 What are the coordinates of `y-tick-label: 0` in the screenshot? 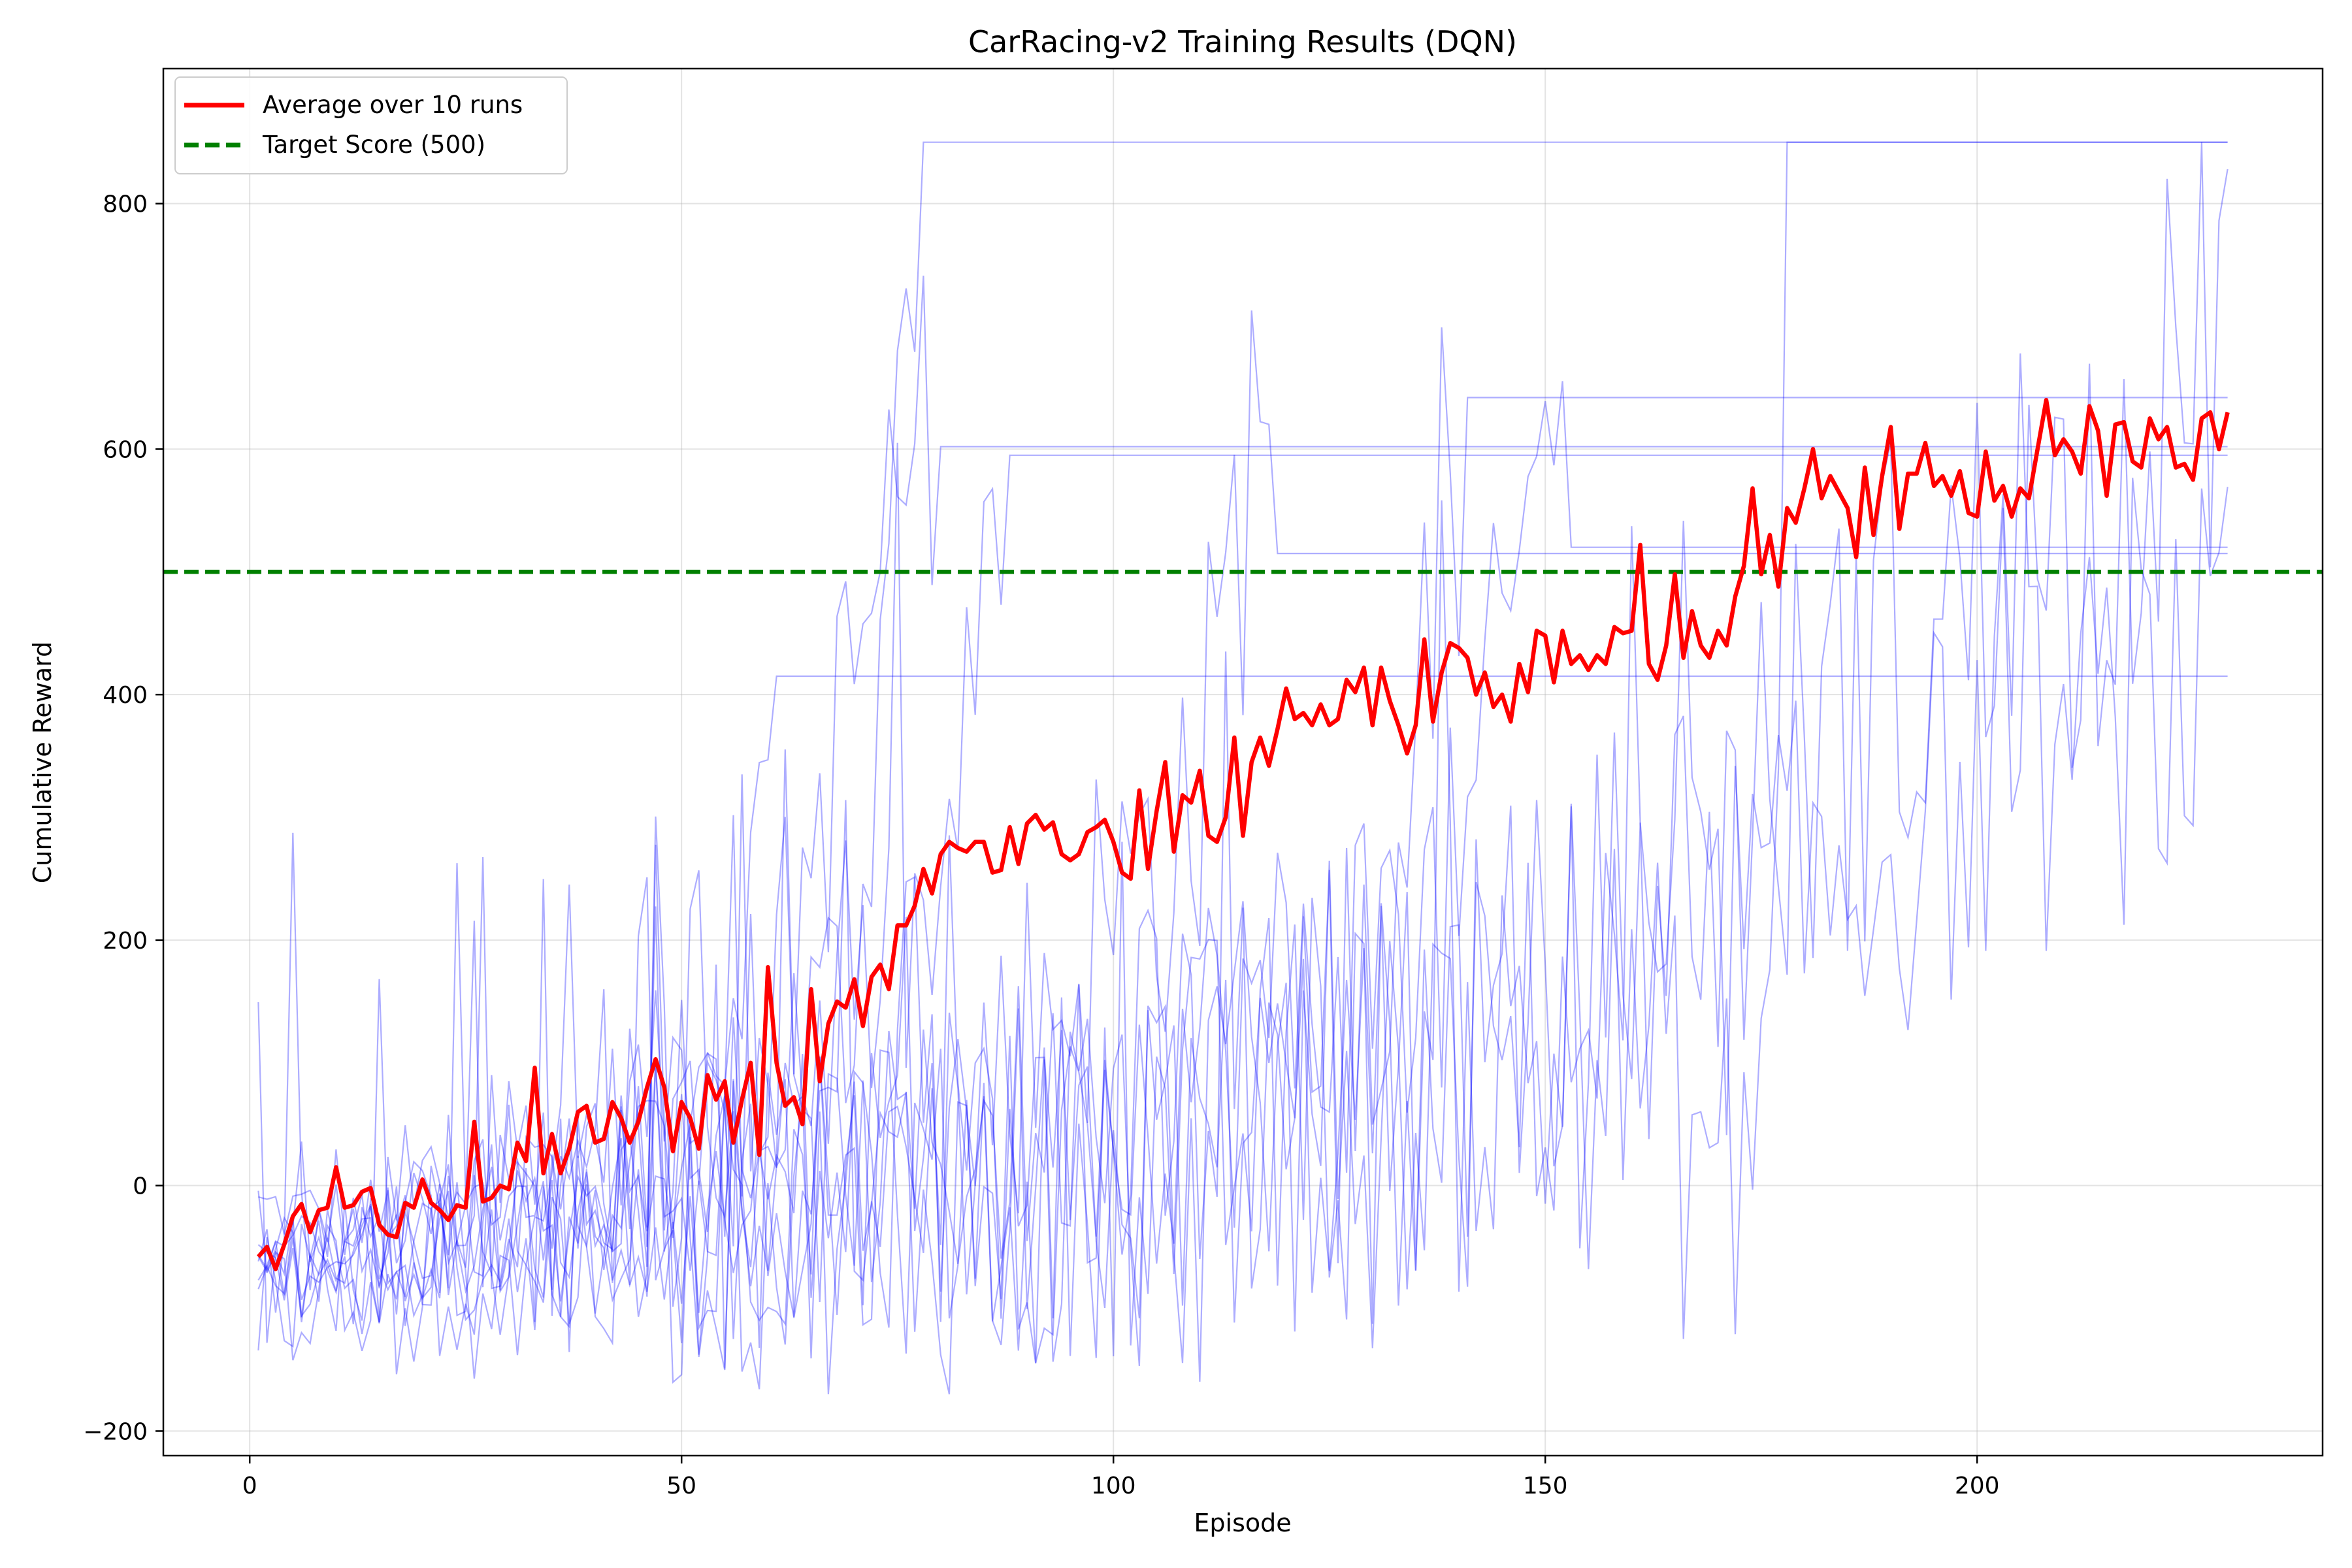 It's located at (140, 1186).